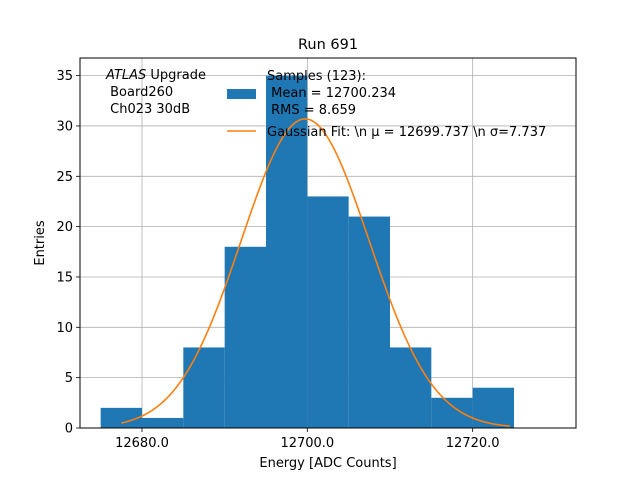 This screenshot has width=640, height=480. Describe the element at coordinates (64, 177) in the screenshot. I see `y-tick-label-5: 25` at that location.